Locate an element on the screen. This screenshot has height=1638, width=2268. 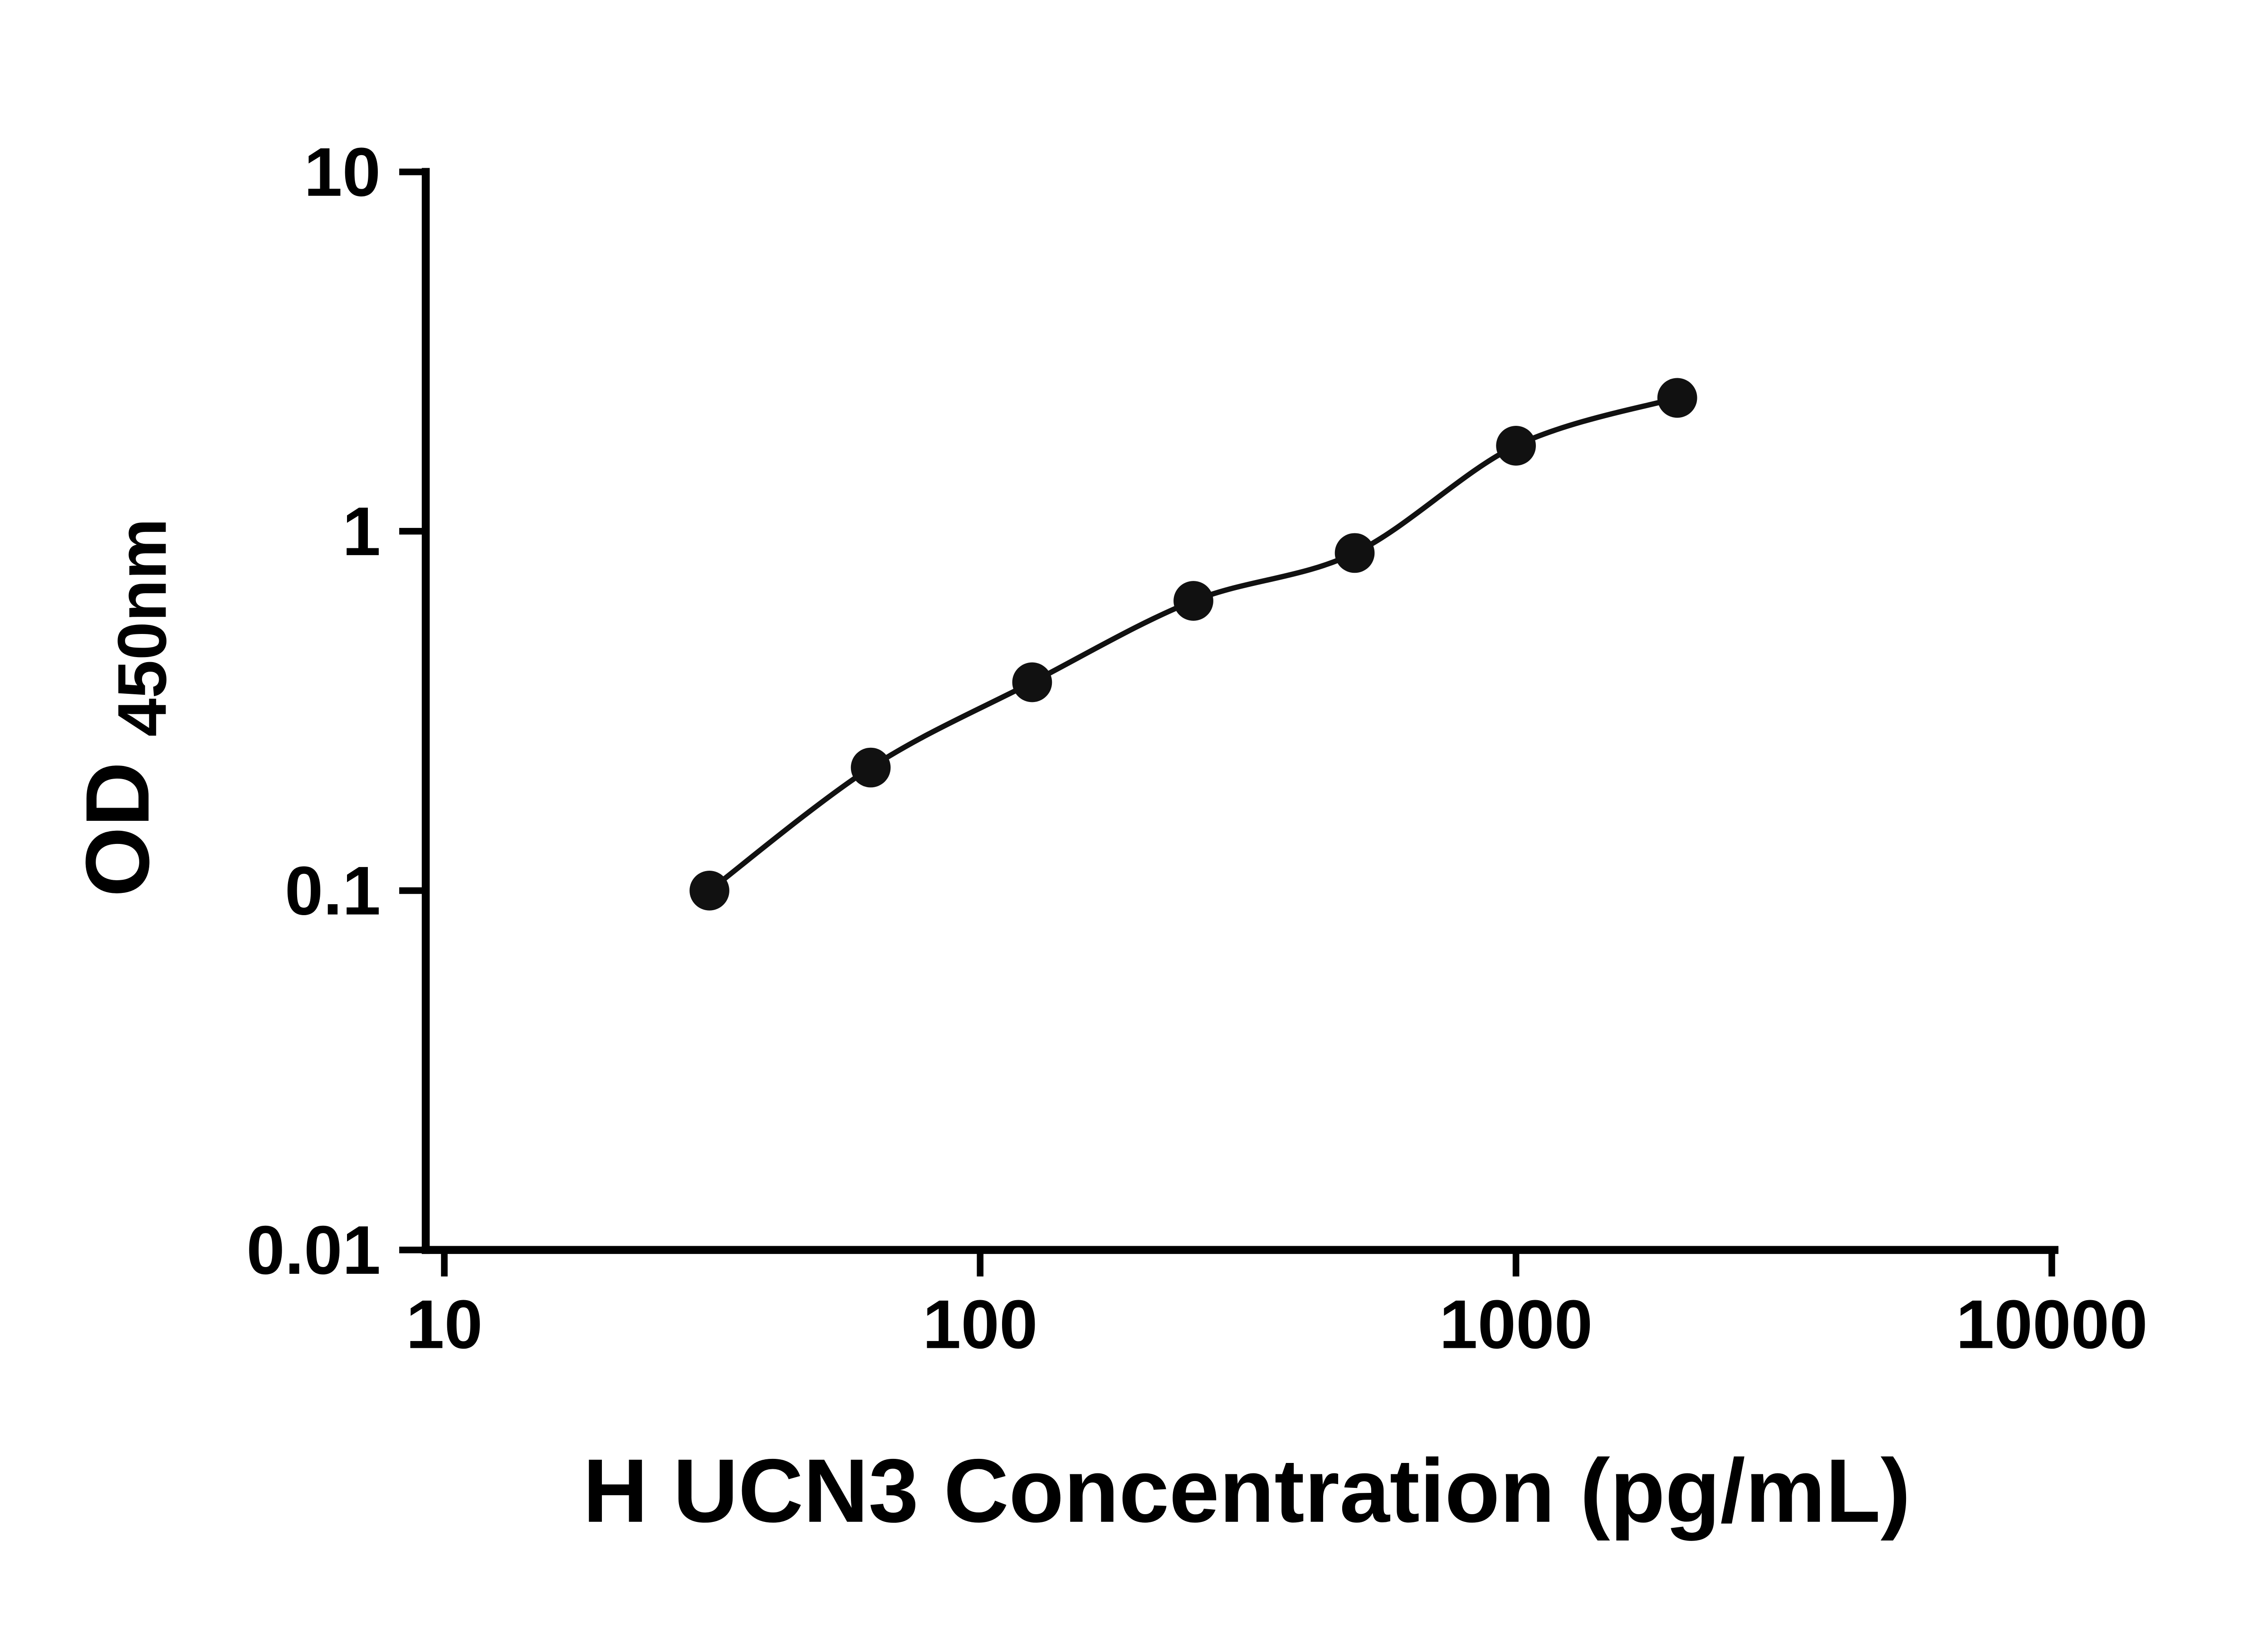
x-tick-label: 10000 is located at coordinates (2052, 1324).